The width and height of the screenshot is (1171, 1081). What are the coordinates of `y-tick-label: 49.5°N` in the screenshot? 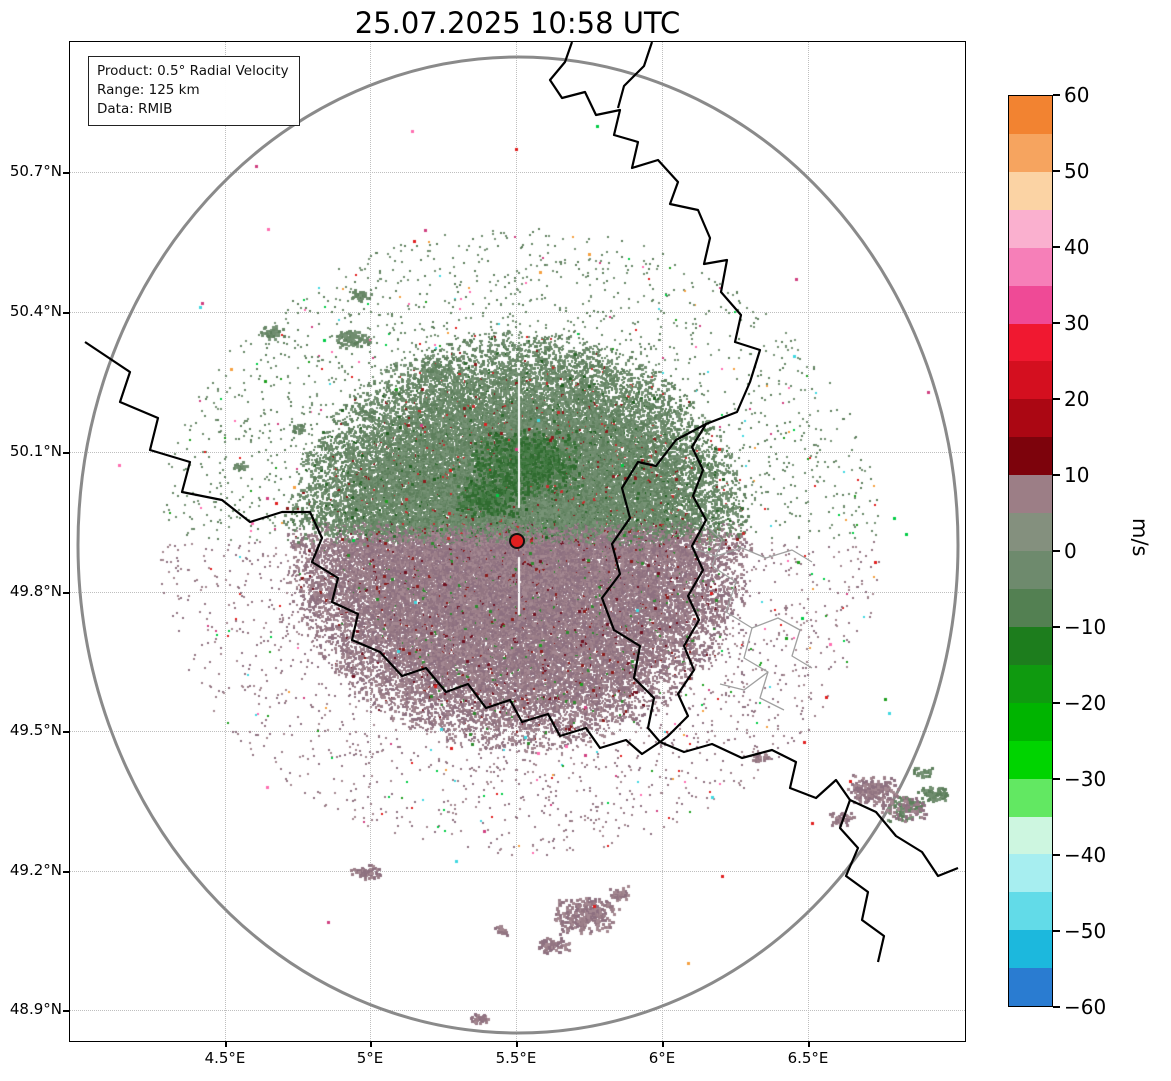 It's located at (35, 730).